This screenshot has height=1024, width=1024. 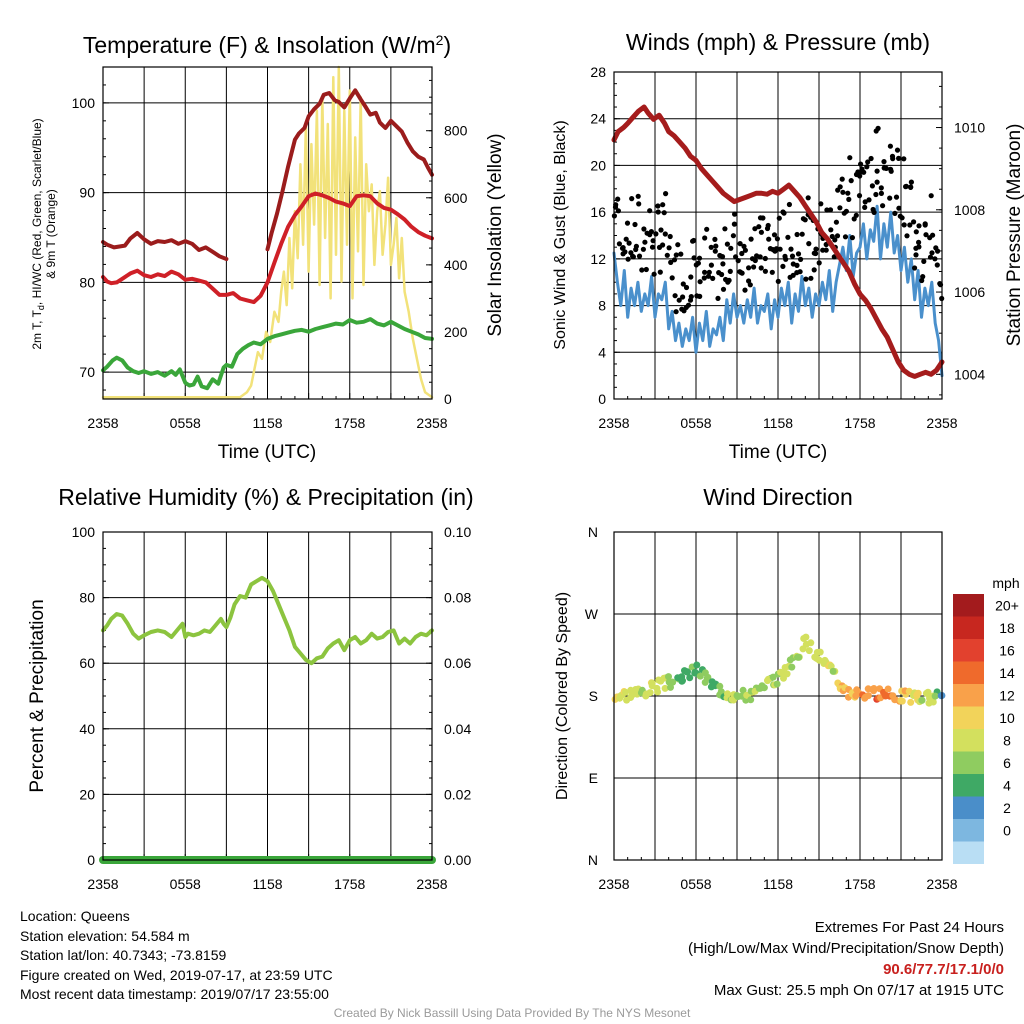 I want to click on colorbar-tick-label: 12, so click(x=1007, y=696).